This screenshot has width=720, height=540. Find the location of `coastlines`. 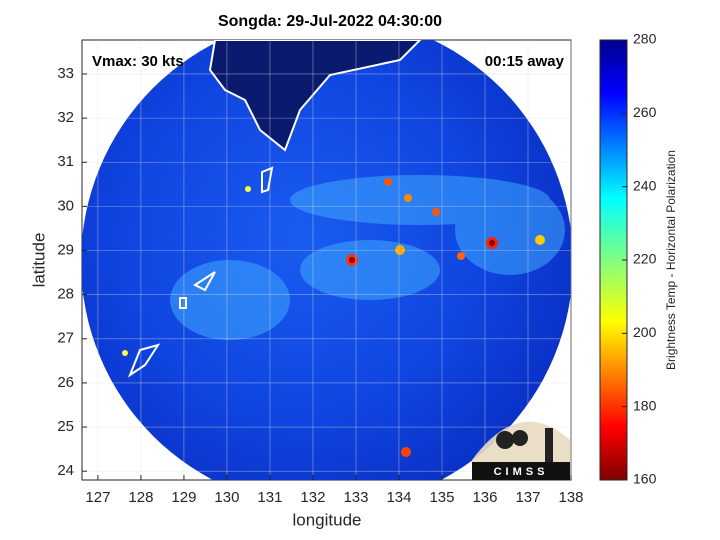

coastlines is located at coordinates (200, 272).